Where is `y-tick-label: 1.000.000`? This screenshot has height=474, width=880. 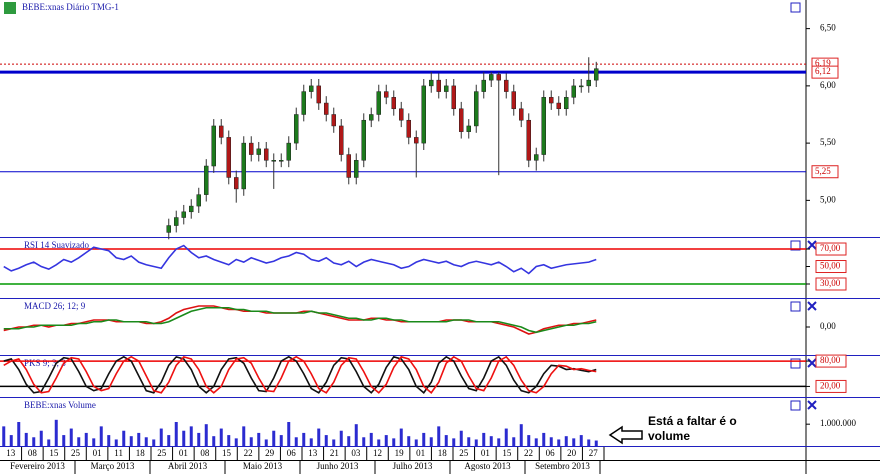 y-tick-label: 1.000.000 is located at coordinates (838, 423).